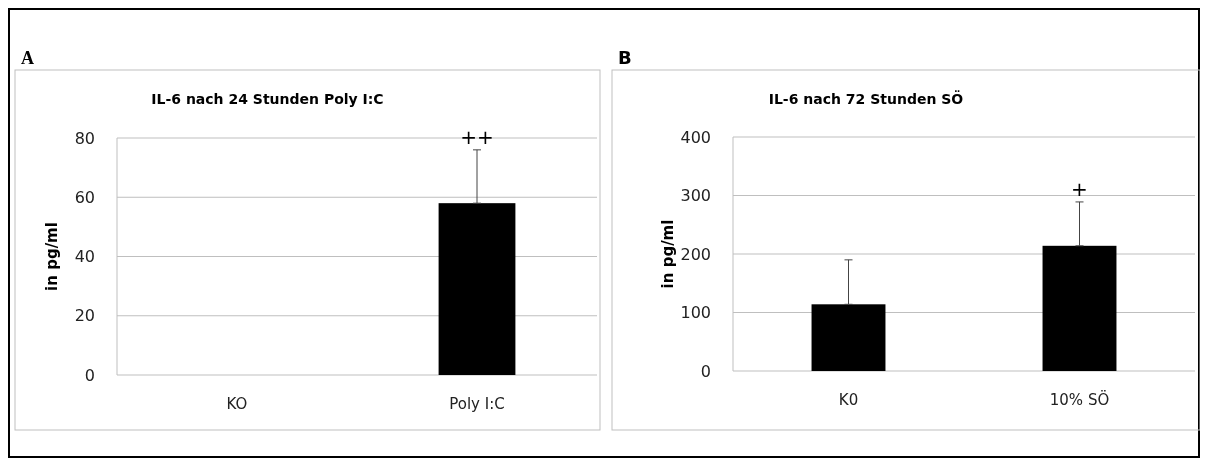 The height and width of the screenshot is (466, 1208). Describe the element at coordinates (695, 137) in the screenshot. I see `y-tick-label: 400` at that location.